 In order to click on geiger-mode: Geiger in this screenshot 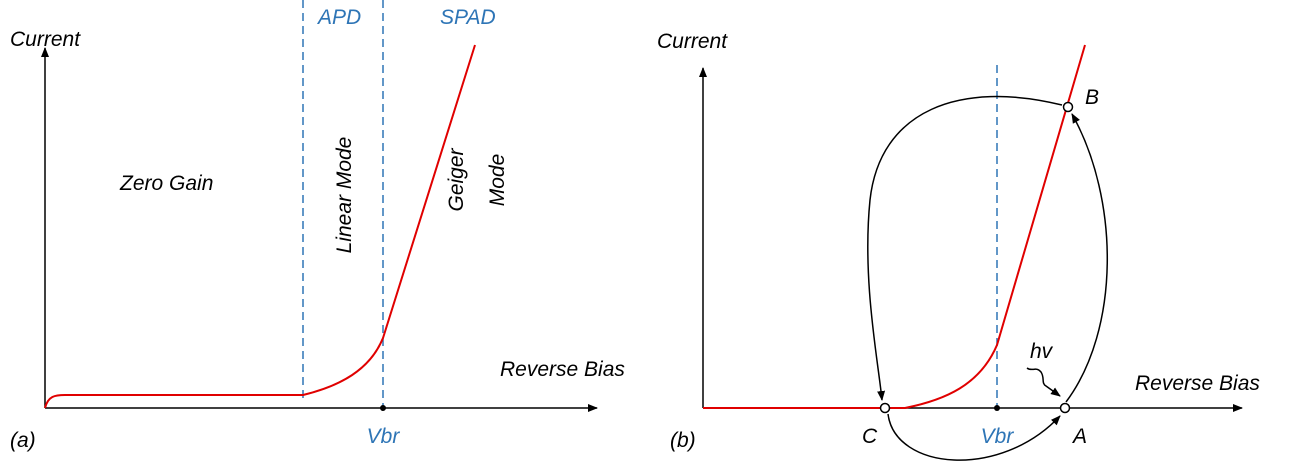, I will do `click(456, 179)`.